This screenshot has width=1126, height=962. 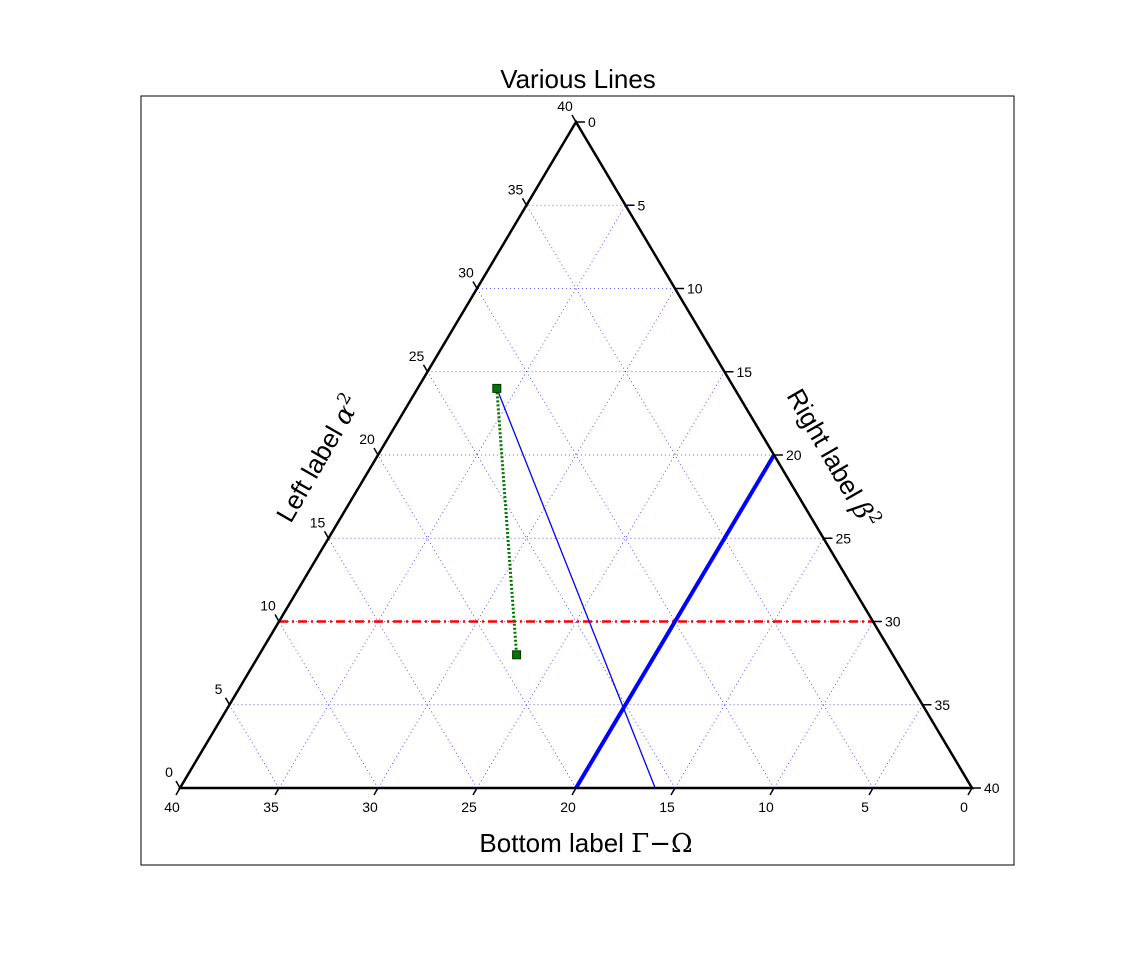 I want to click on left-tick-label: 35, so click(x=516, y=189).